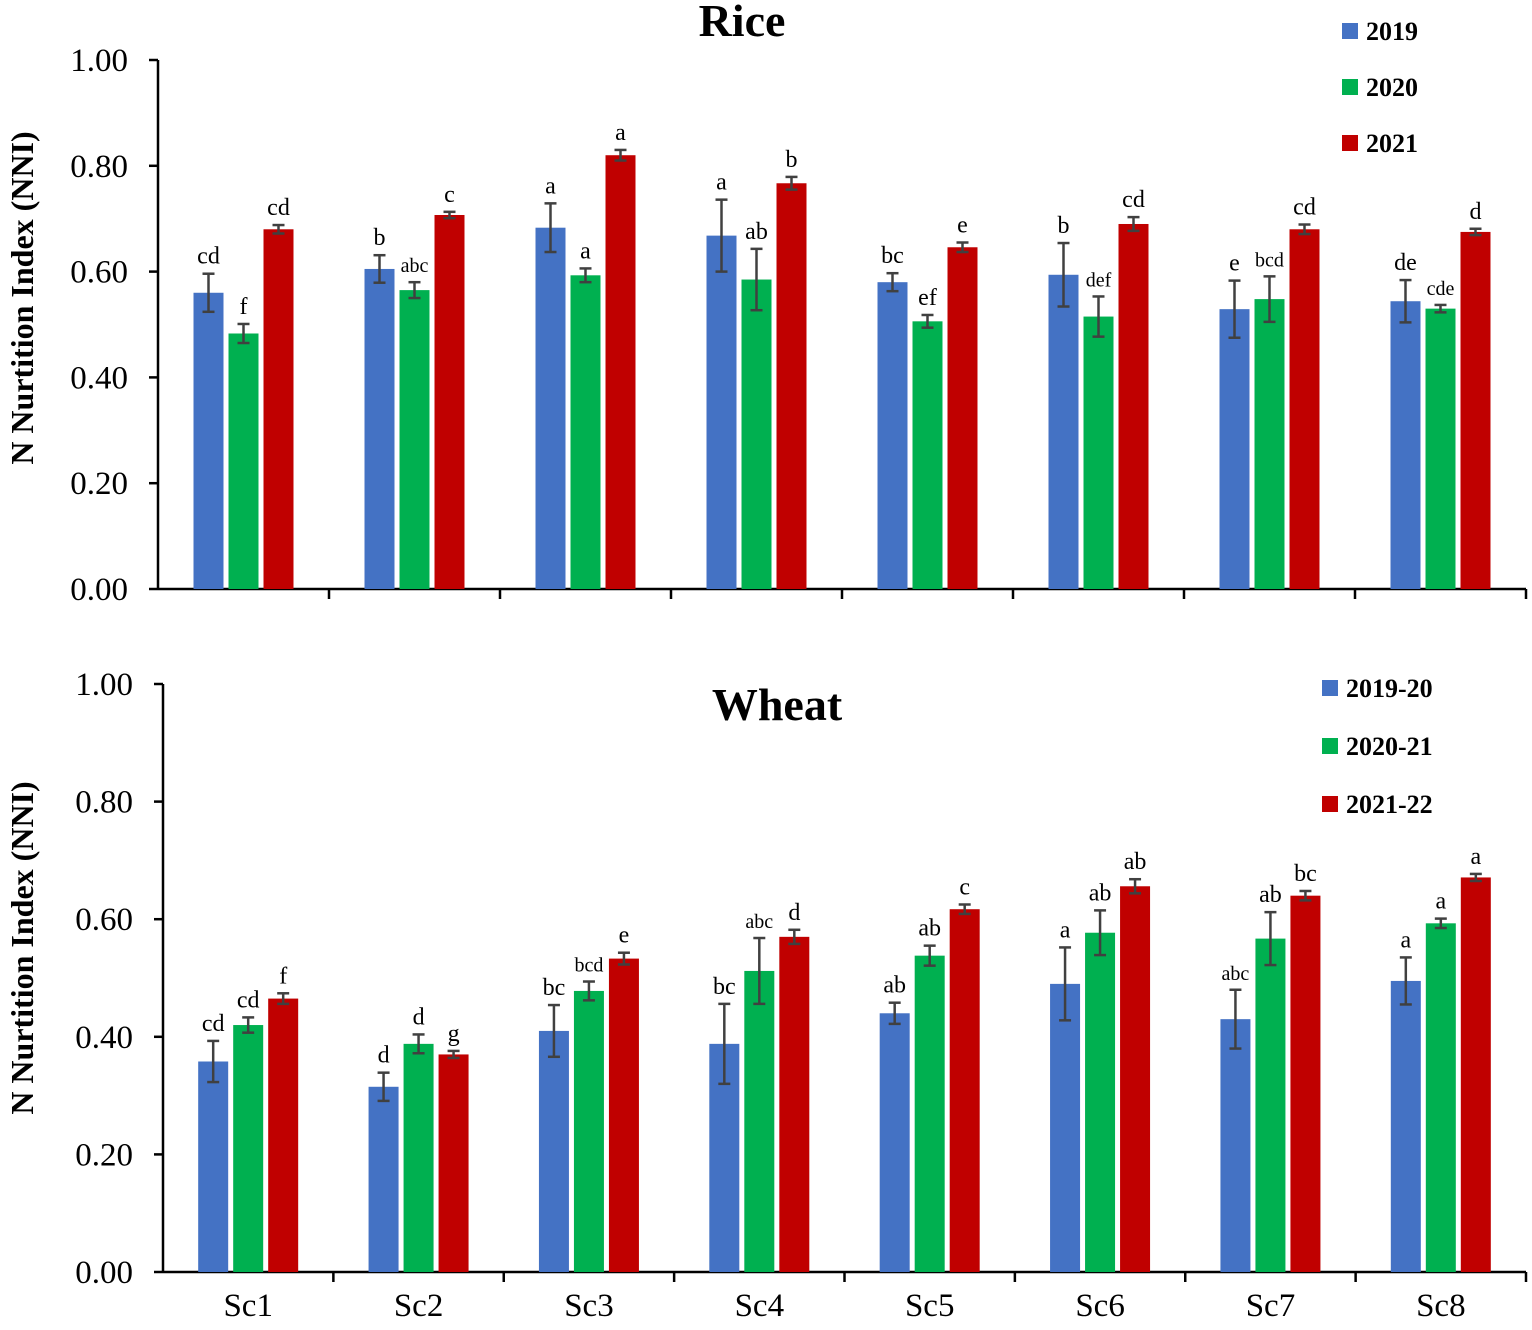 Image resolution: width=1532 pixels, height=1330 pixels. I want to click on chart-title: Rice, so click(742, 23).